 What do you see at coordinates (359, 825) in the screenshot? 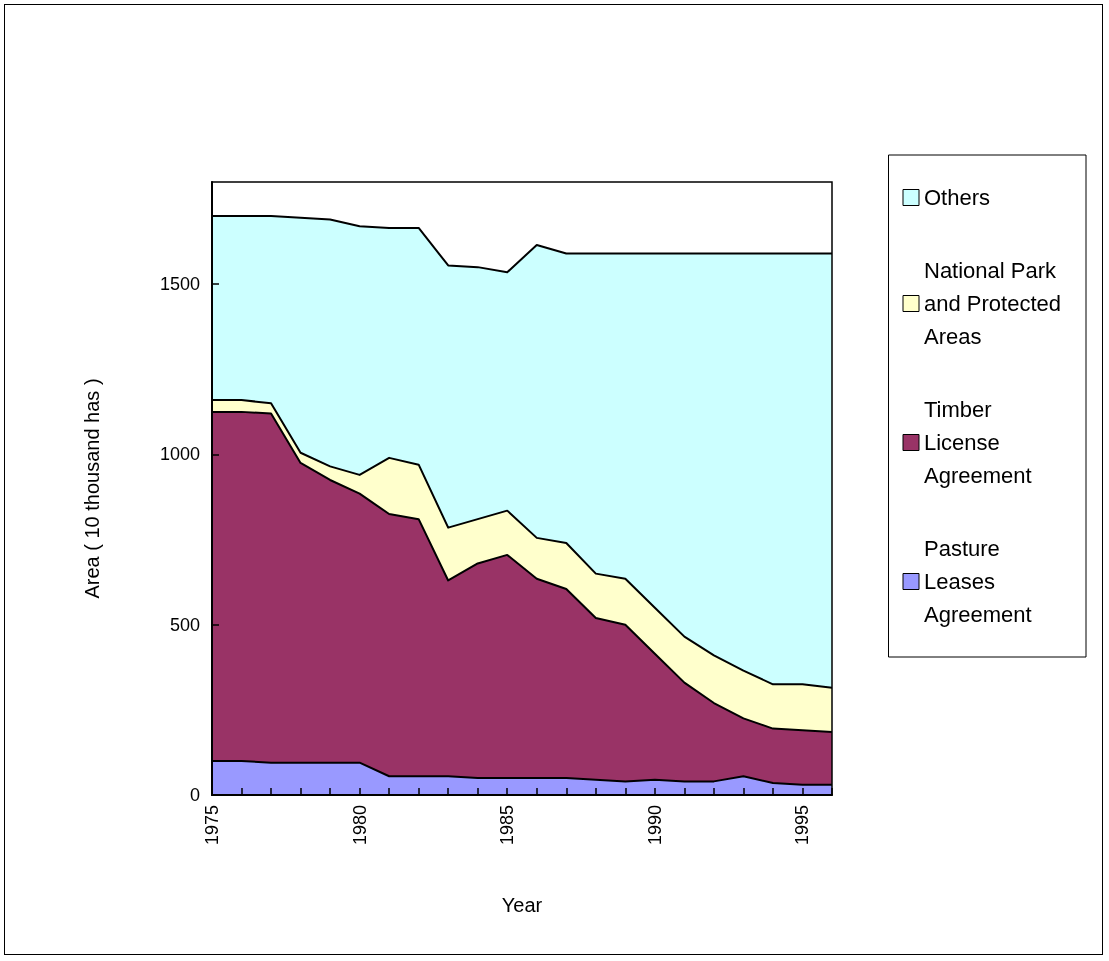
I see `x-tick-label: 1980` at bounding box center [359, 825].